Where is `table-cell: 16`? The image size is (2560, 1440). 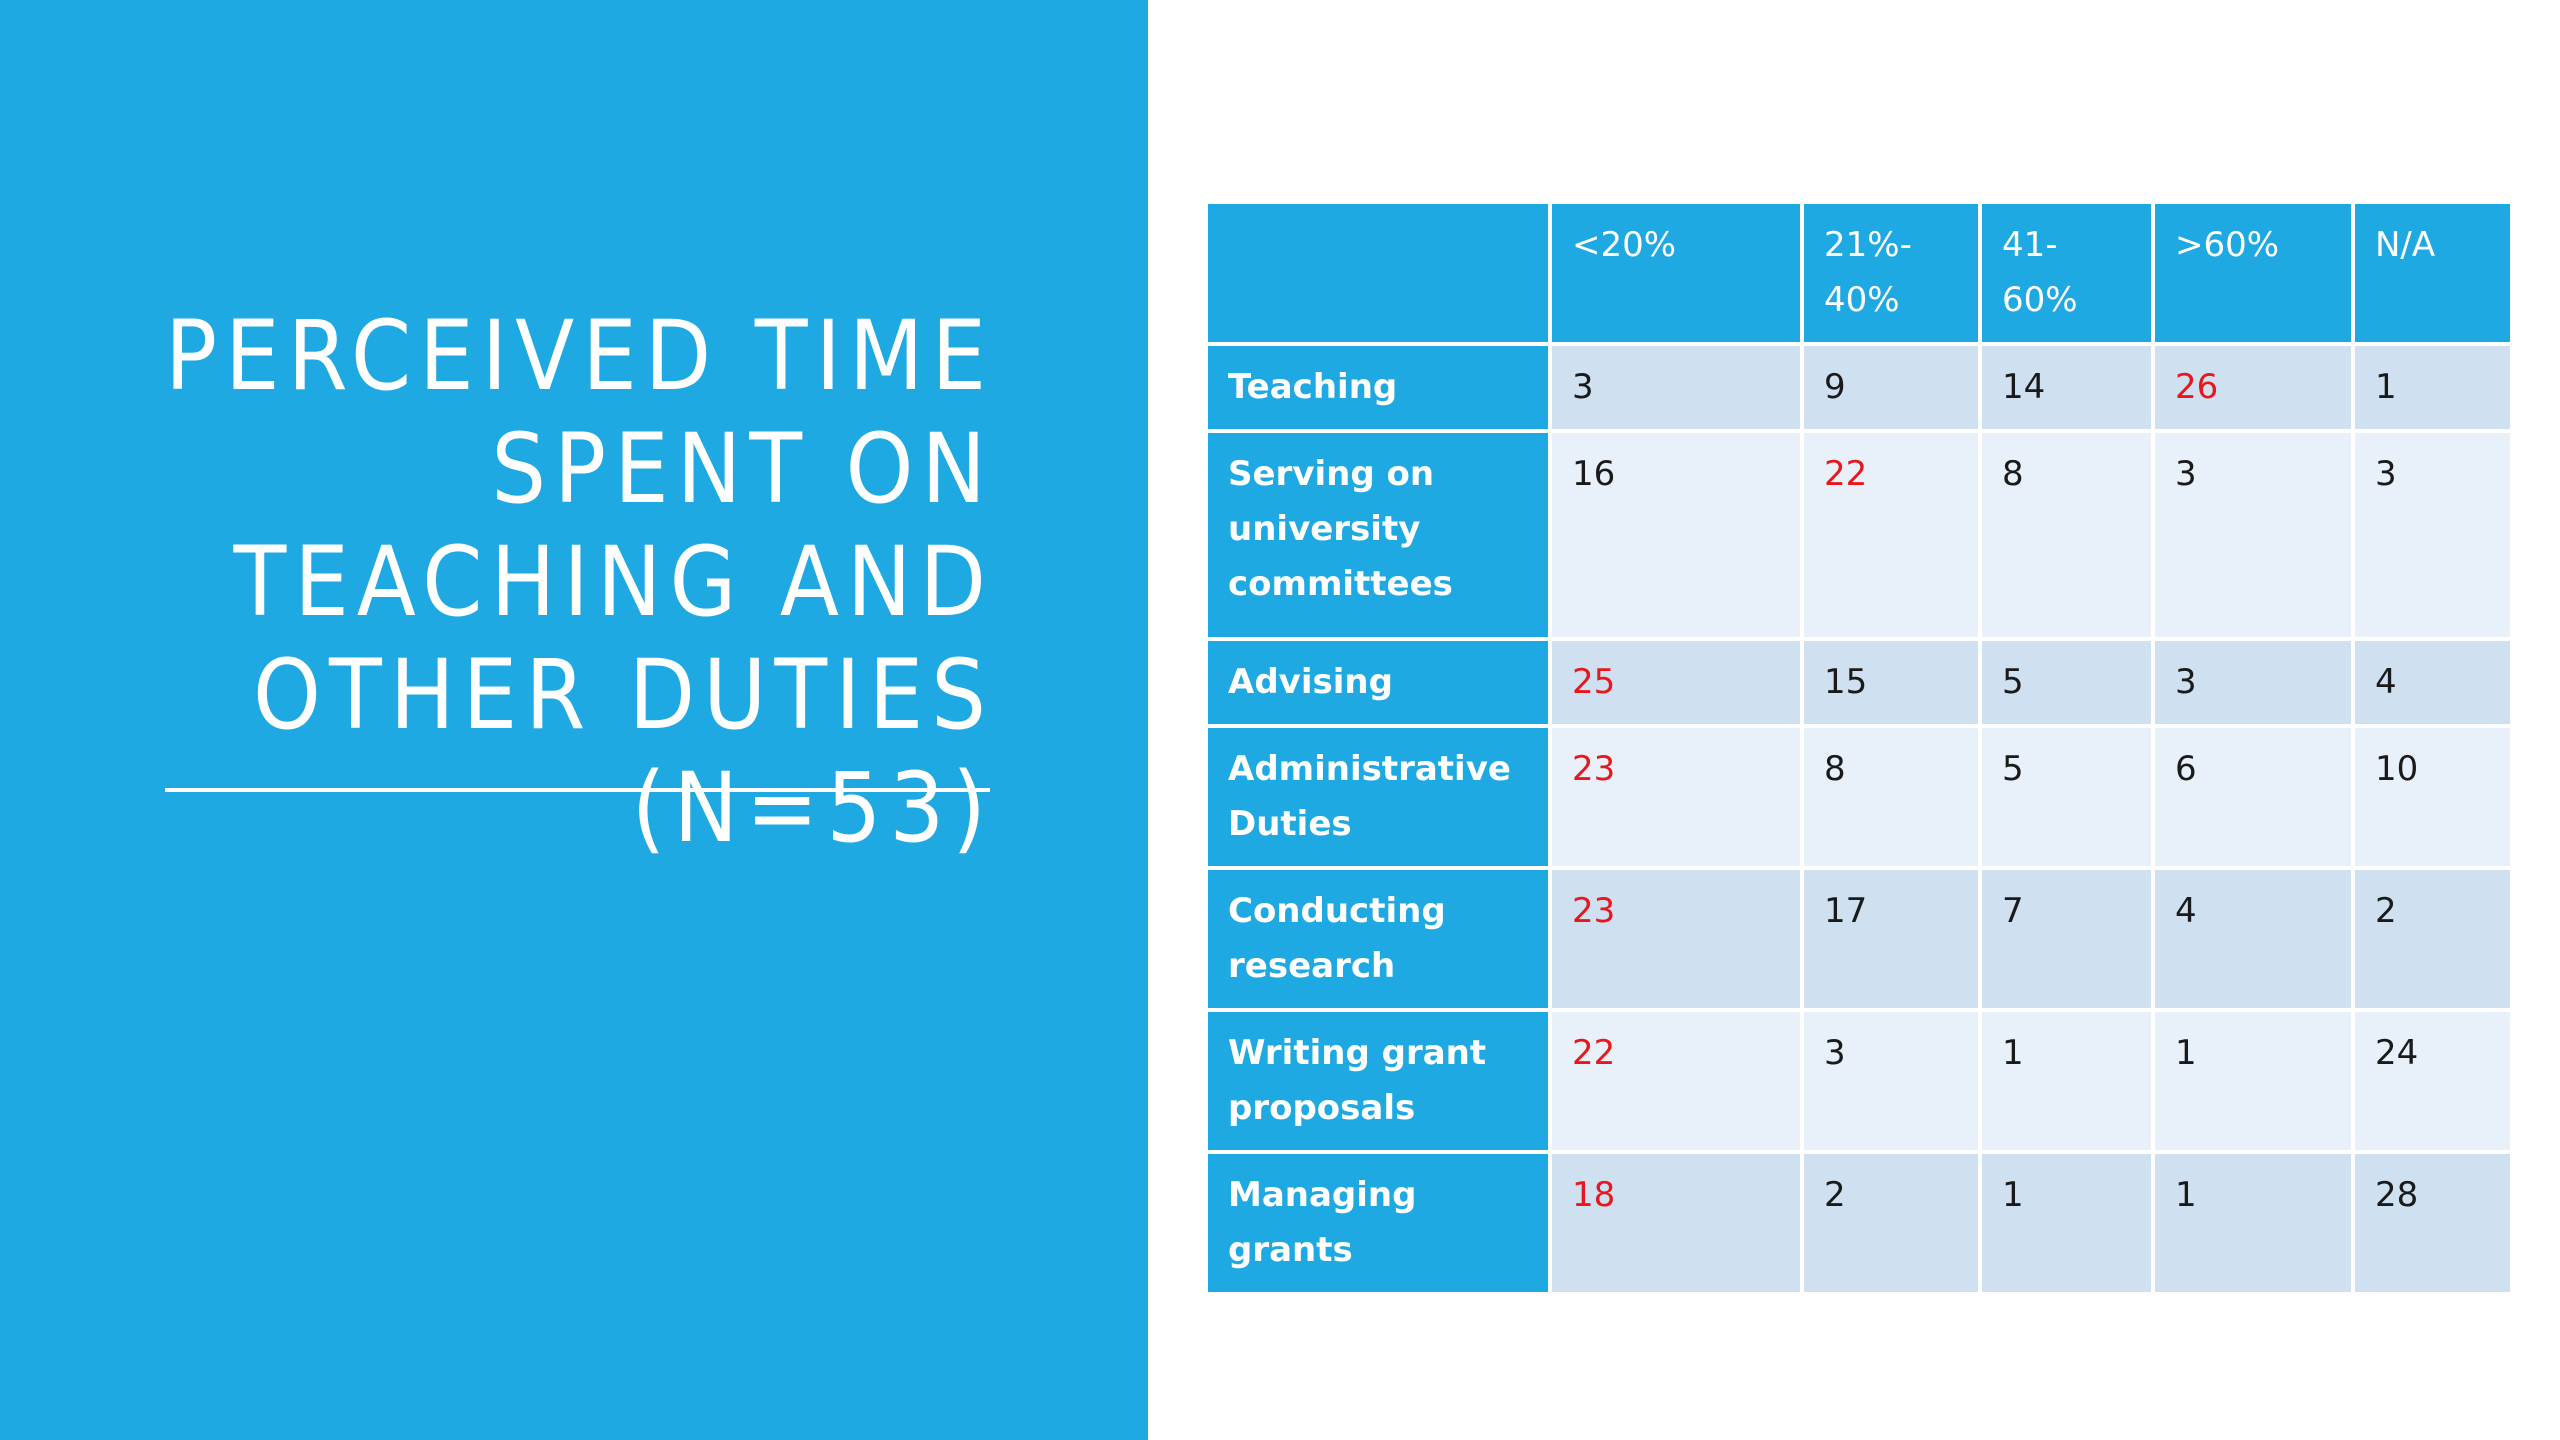
table-cell: 16 is located at coordinates (1676, 535).